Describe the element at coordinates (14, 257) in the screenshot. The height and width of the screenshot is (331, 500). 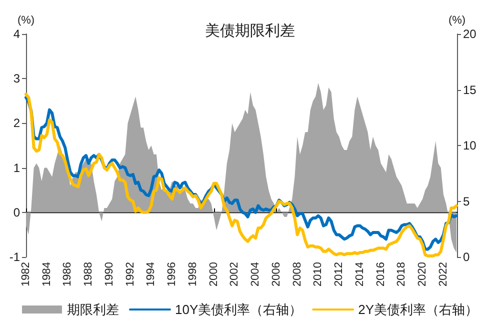
I see `y-tick-label: -1` at that location.